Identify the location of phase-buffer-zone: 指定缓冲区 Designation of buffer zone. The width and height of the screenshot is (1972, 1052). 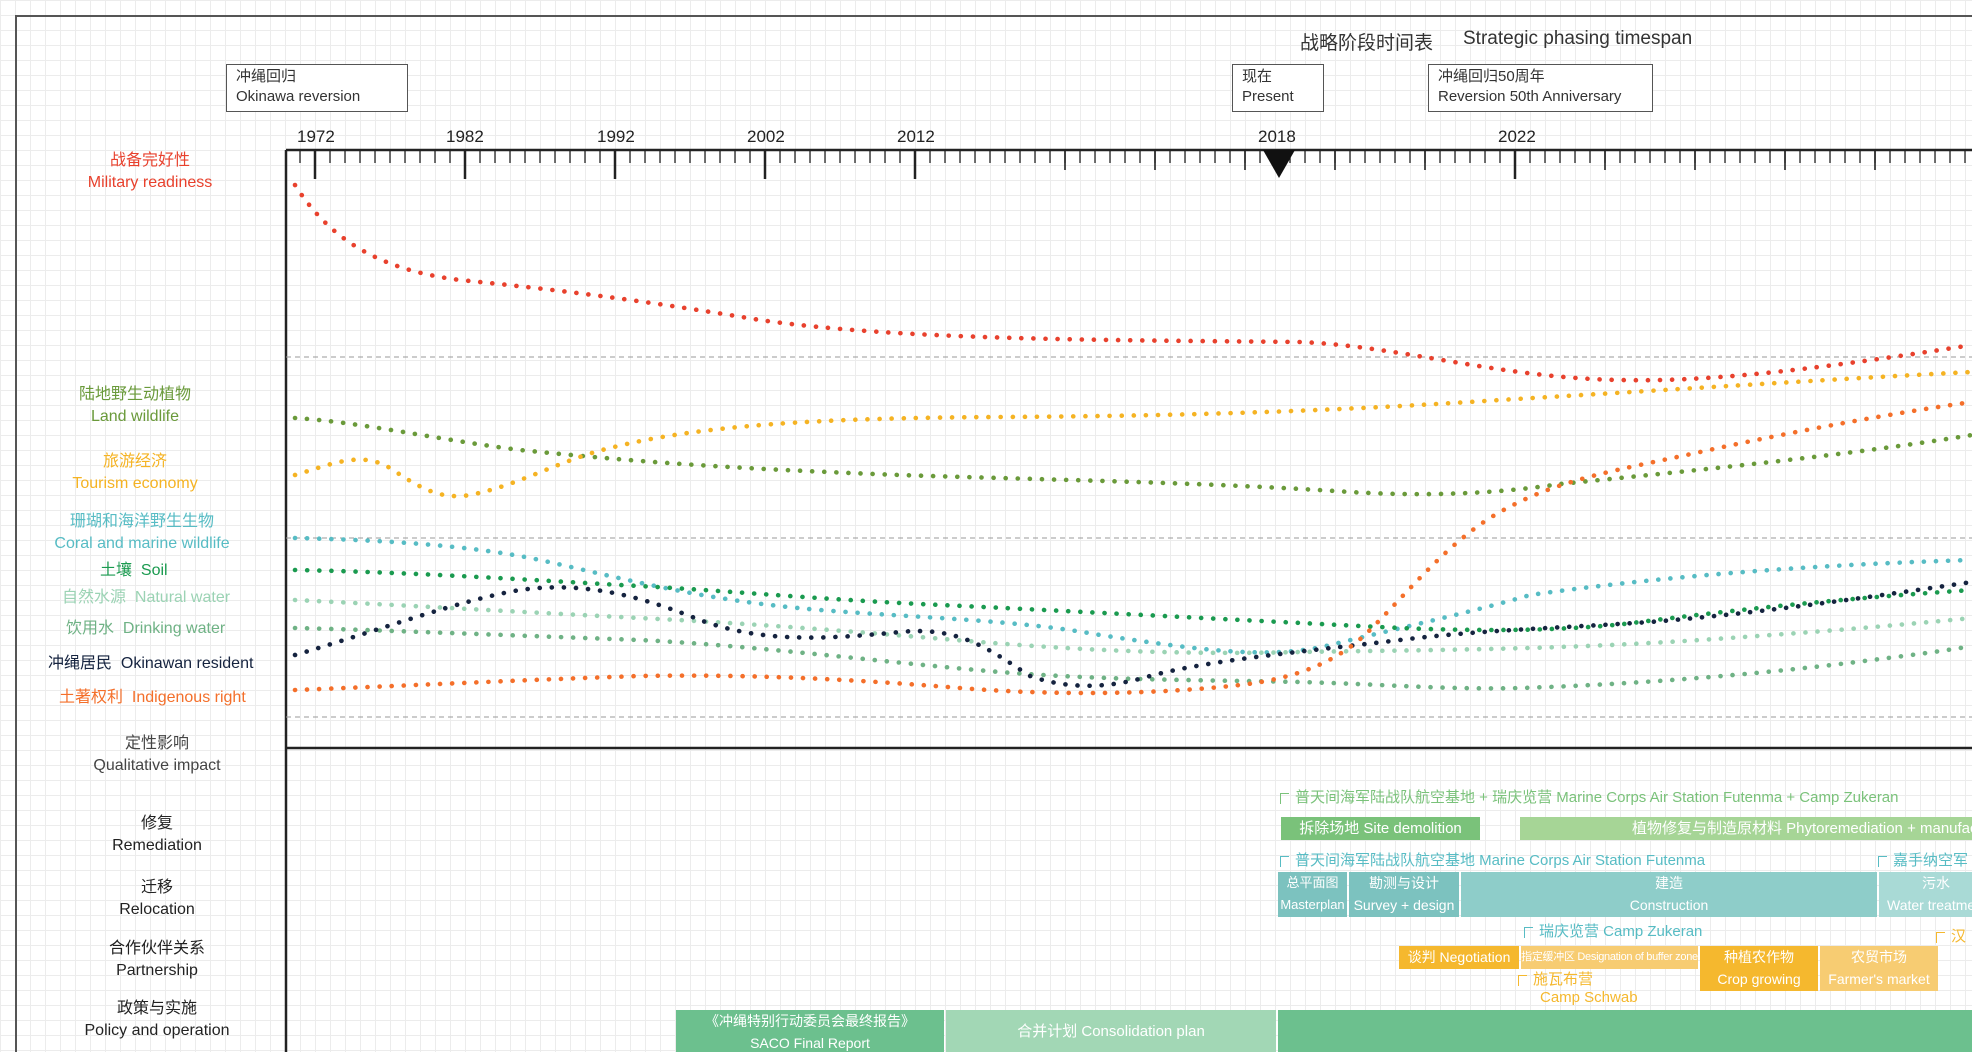
(1609, 957).